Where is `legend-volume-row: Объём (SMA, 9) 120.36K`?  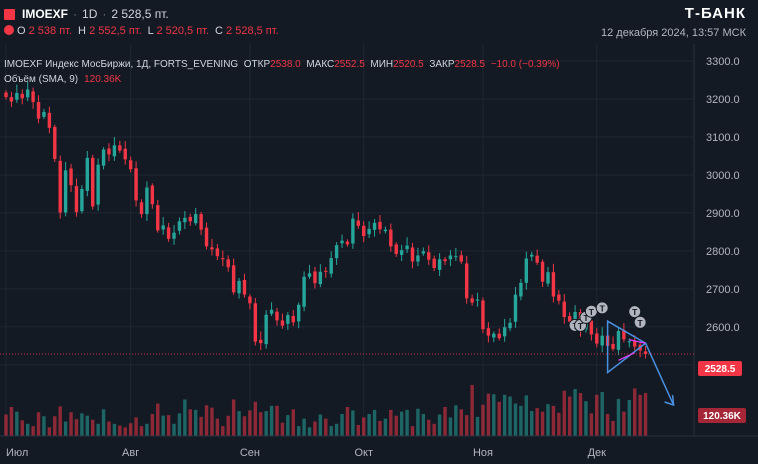 legend-volume-row: Объём (SMA, 9) 120.36K is located at coordinates (282, 79).